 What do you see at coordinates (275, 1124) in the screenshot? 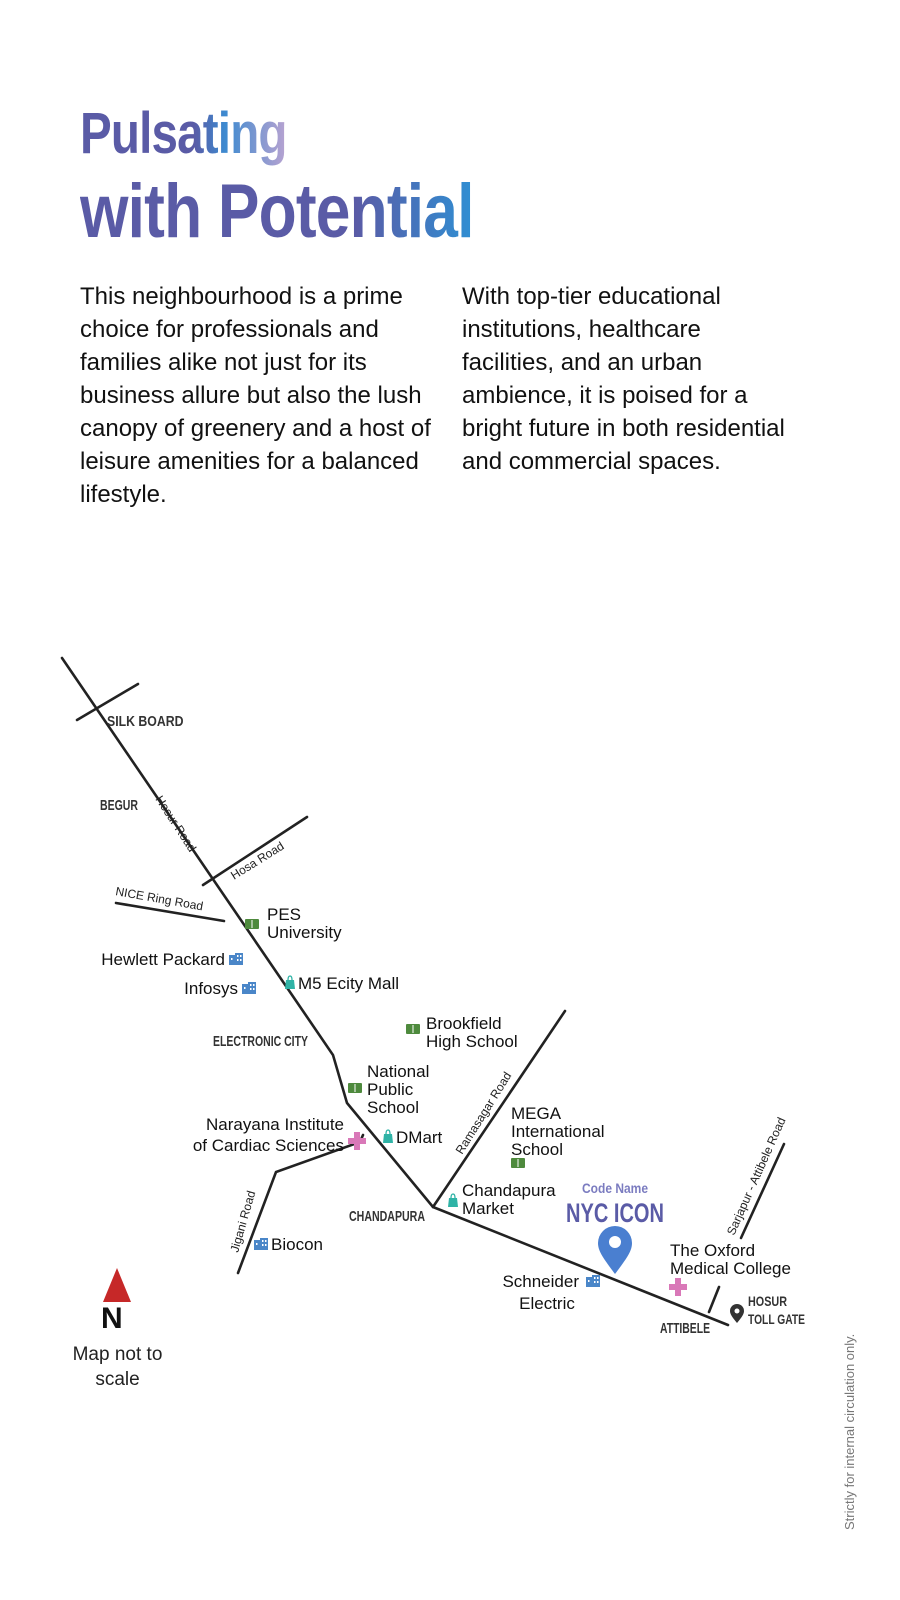
I see `landmark-narayana-line1: Narayana Institute` at bounding box center [275, 1124].